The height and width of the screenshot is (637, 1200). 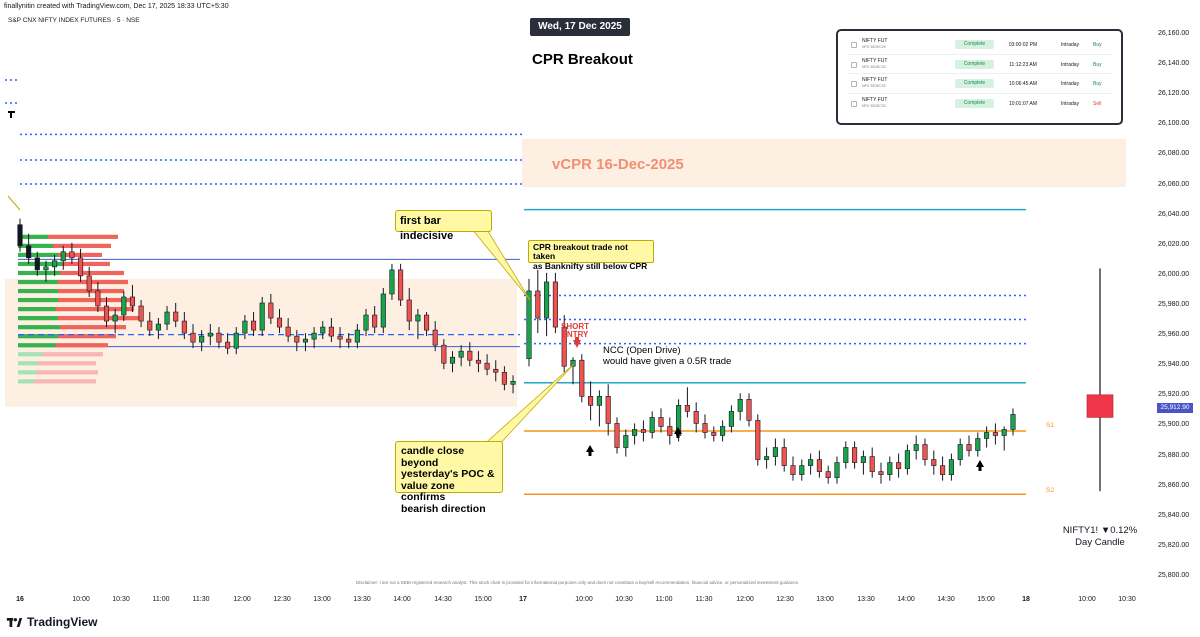 I want to click on order-product: Intraday, so click(x=1070, y=103).